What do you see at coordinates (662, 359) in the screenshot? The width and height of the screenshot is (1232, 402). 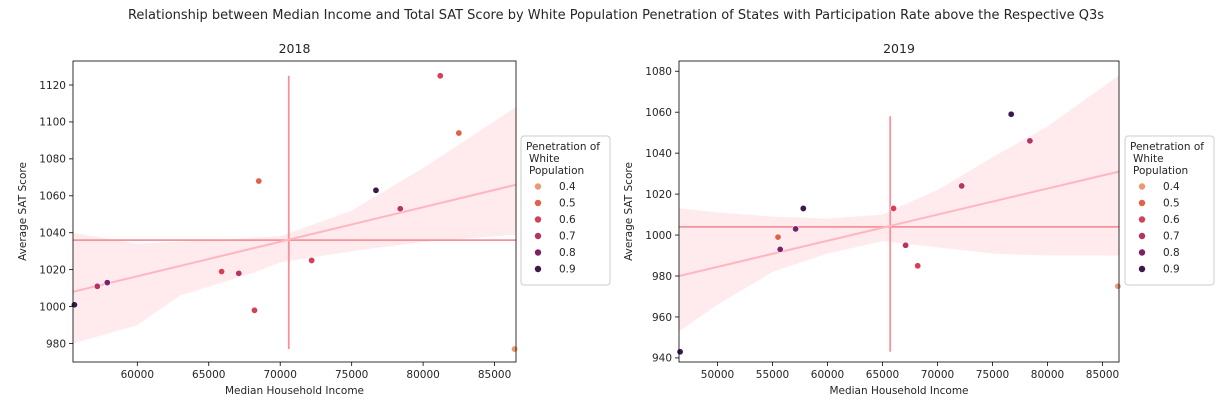 I see `y-tick-label: 940` at bounding box center [662, 359].